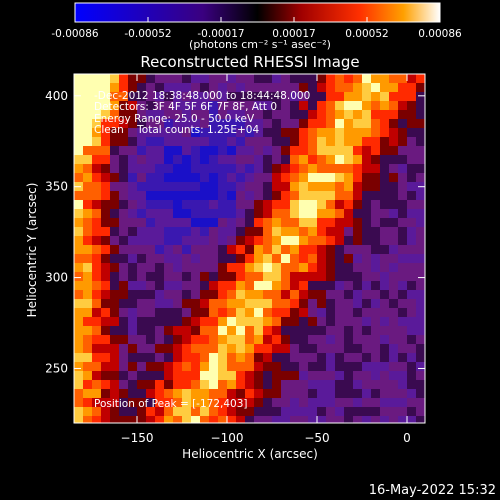 Image resolution: width=500 pixels, height=500 pixels. Describe the element at coordinates (75, 34) in the screenshot. I see `colorbar-tick-label: -0.00086` at that location.